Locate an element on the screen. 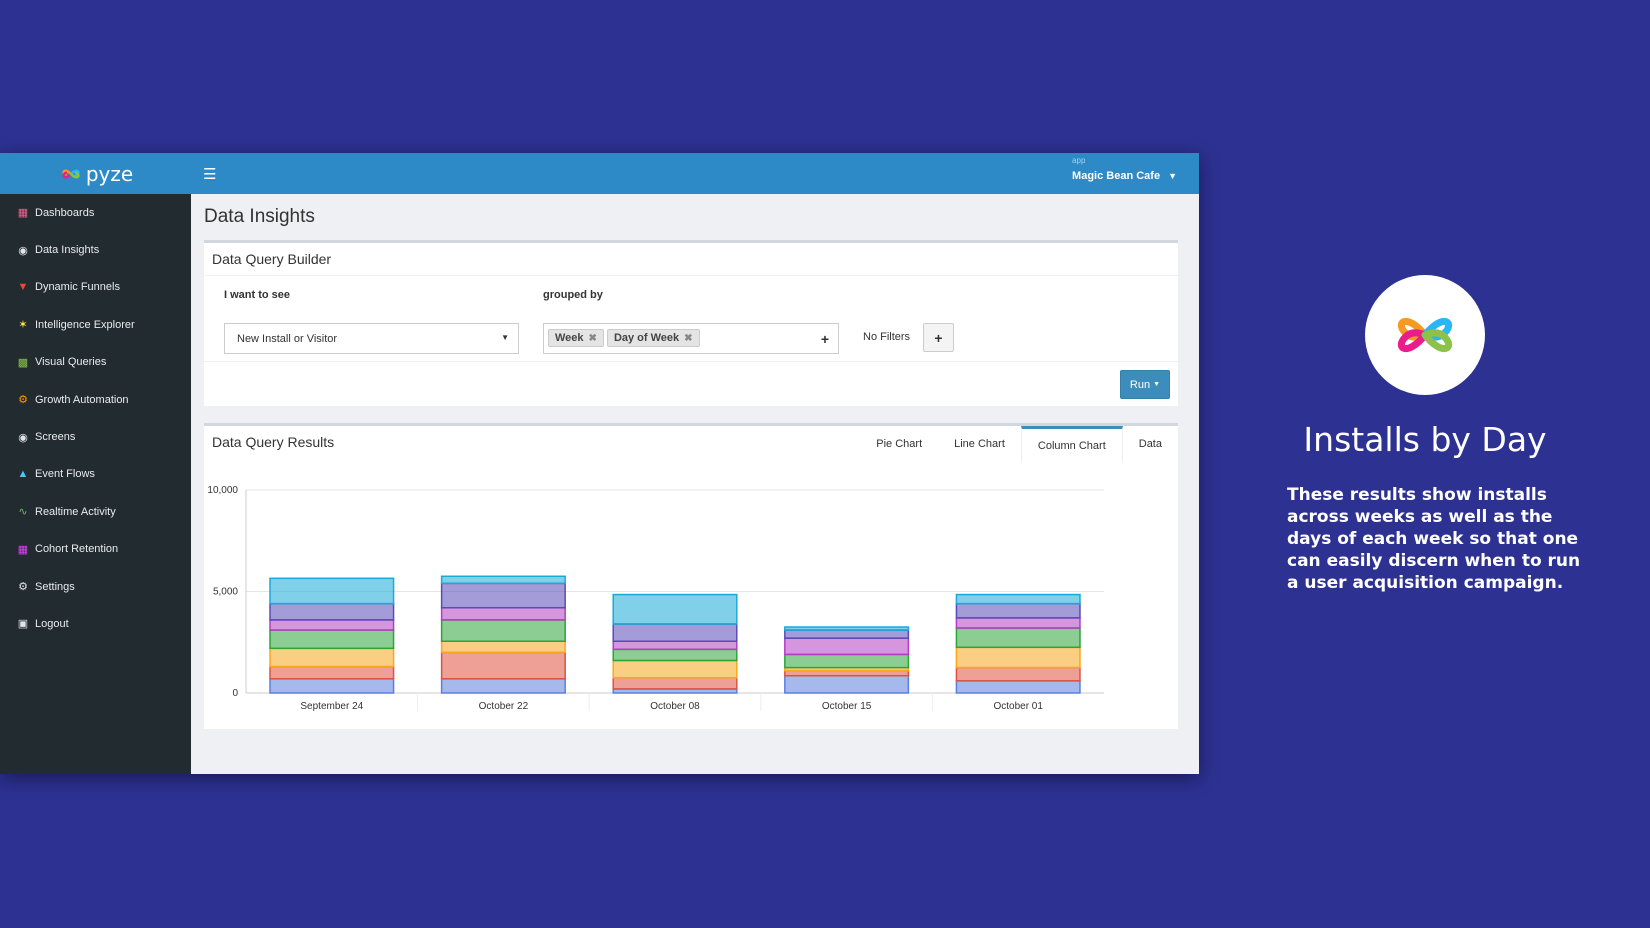 The image size is (1650, 928). brand-logo: pyze is located at coordinates (95, 173).